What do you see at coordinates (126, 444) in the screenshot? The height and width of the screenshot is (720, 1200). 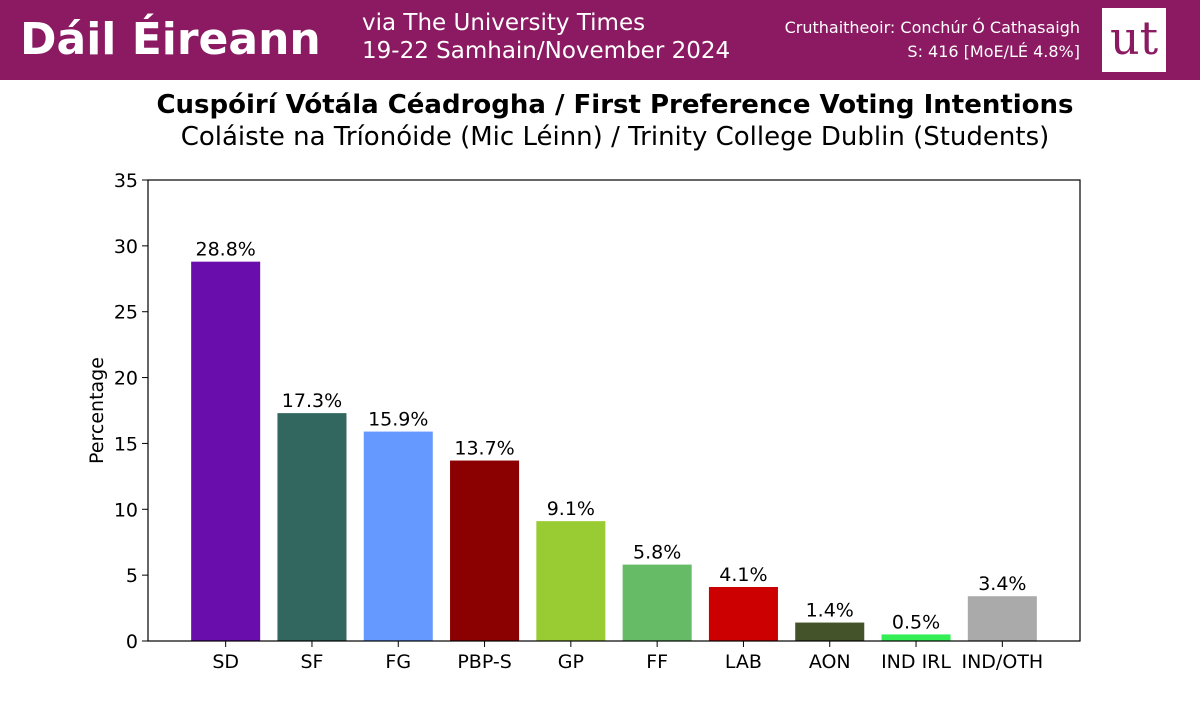 I see `y-tick-label: 15` at bounding box center [126, 444].